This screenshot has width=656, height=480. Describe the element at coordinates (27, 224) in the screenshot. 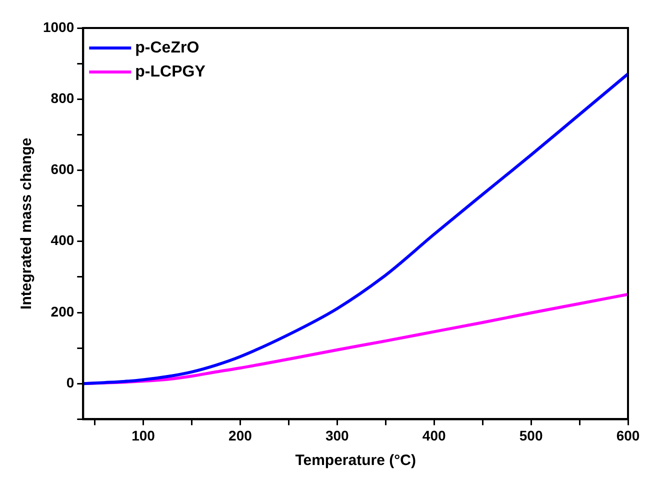

I see `y-axis-title: Integrated mass change` at that location.